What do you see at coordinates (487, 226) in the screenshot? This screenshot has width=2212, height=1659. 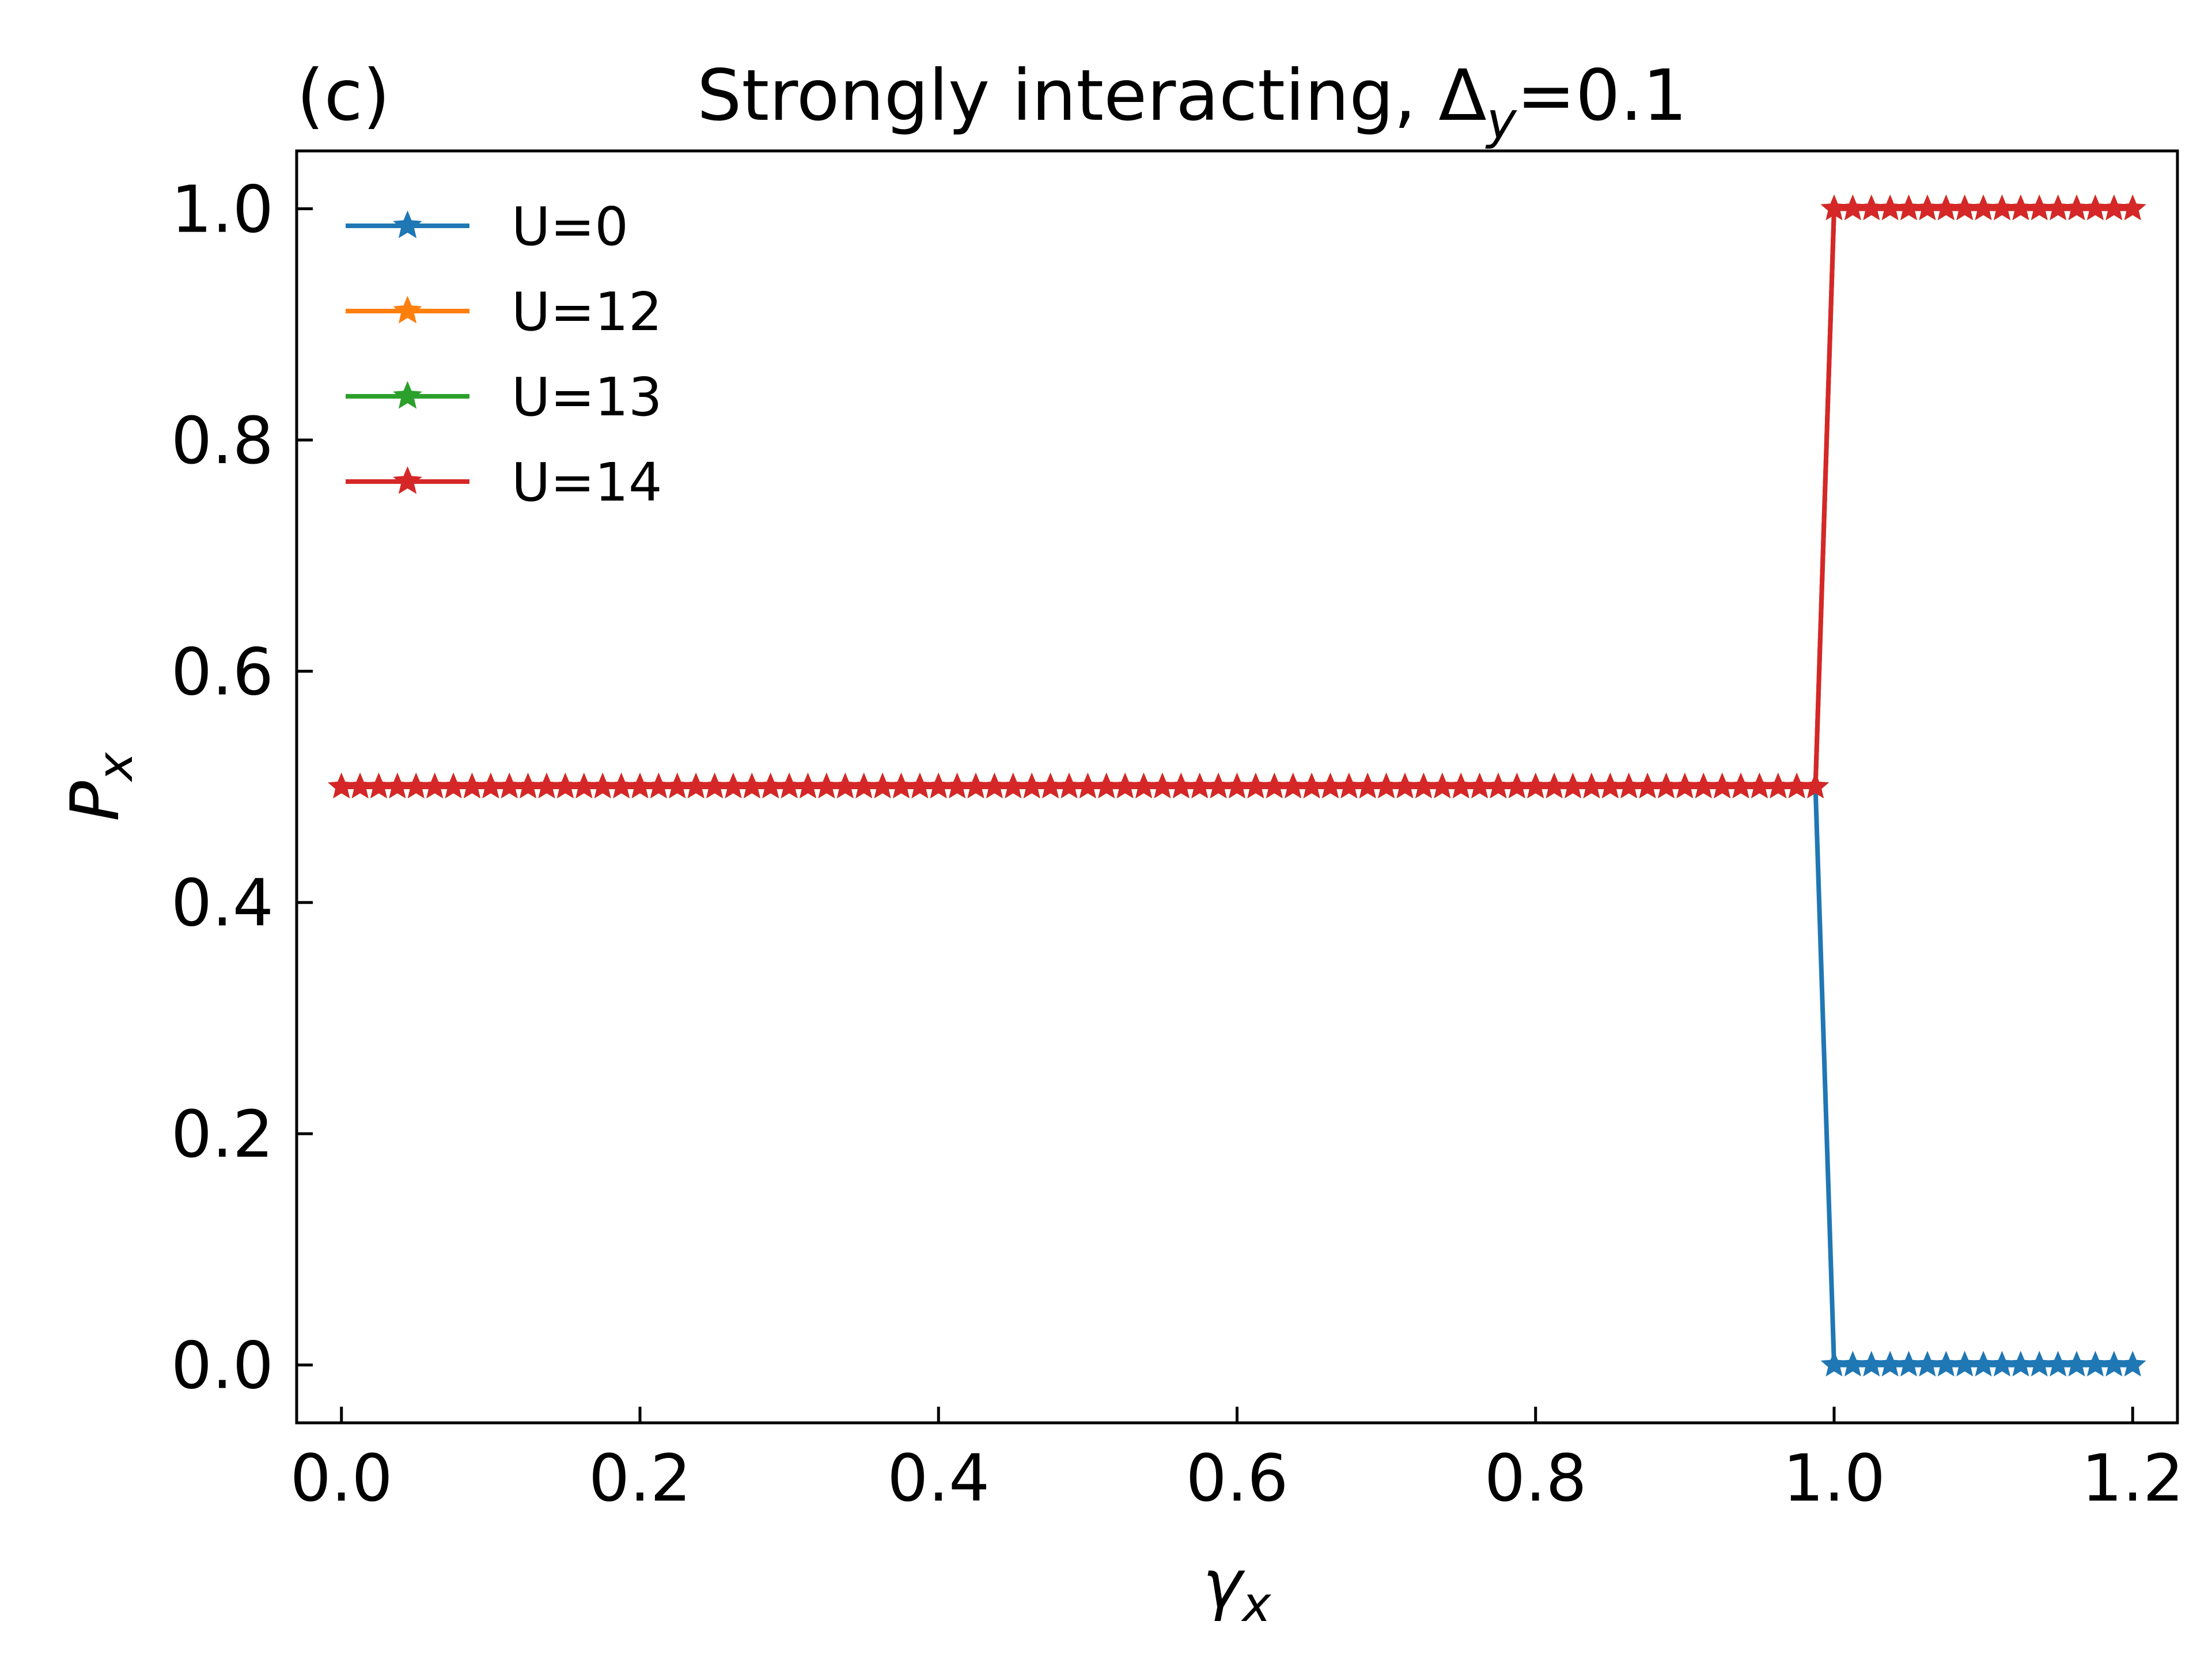 I see `legend-item: U=0` at bounding box center [487, 226].